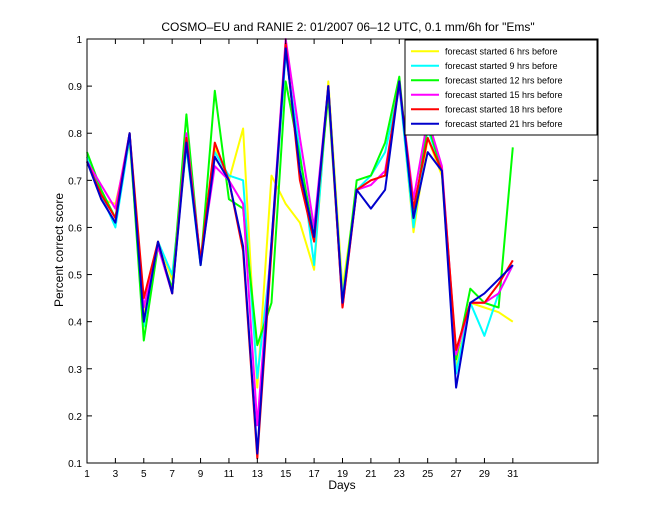 This screenshot has height=520, width=660. Describe the element at coordinates (75, 134) in the screenshot. I see `y-tick-label: 0.8` at that location.